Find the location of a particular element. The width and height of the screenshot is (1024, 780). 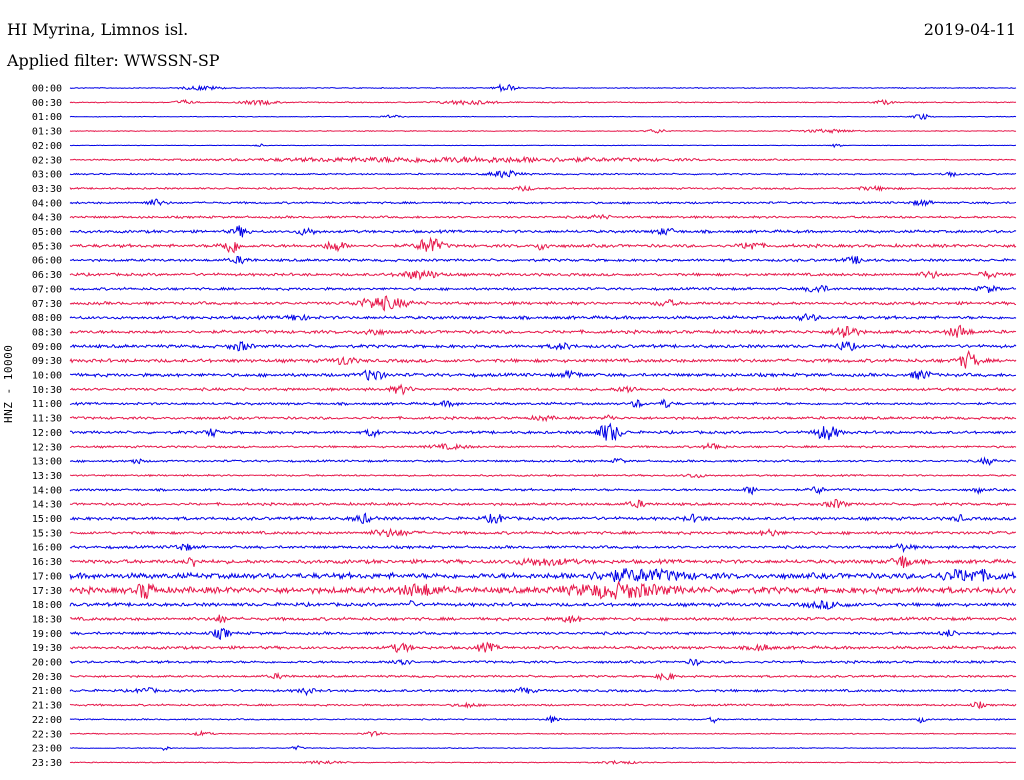

time-label: 10:00 is located at coordinates (47, 376).